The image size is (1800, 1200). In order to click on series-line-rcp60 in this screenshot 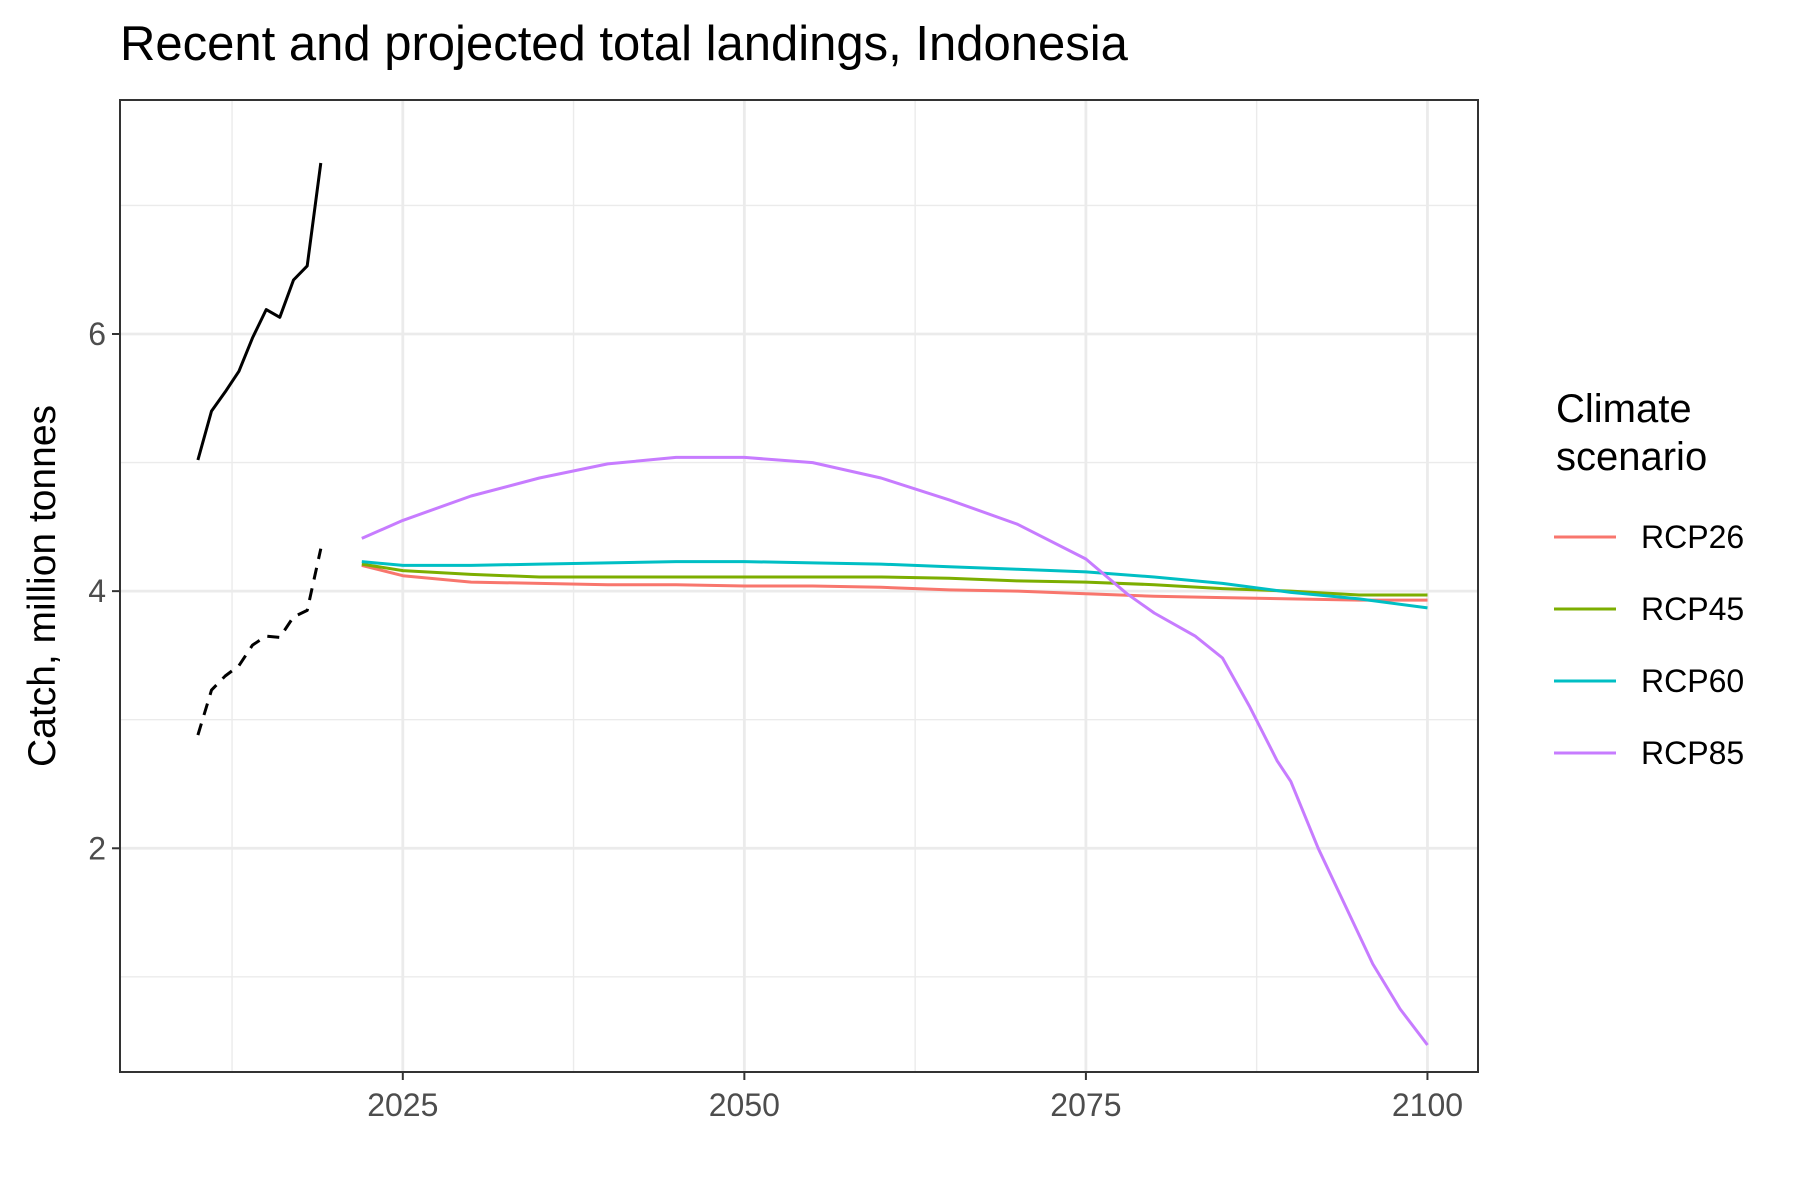, I will do `click(894, 585)`.